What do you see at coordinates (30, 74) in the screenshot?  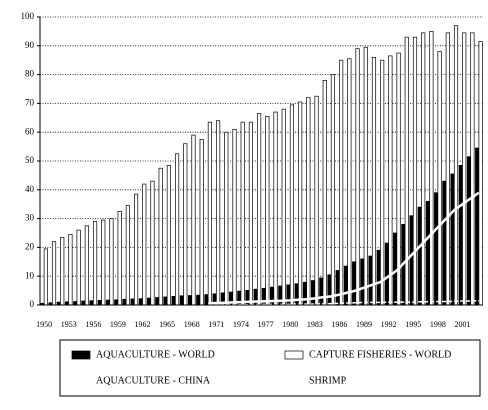 I see `y-tick-label: 80` at bounding box center [30, 74].